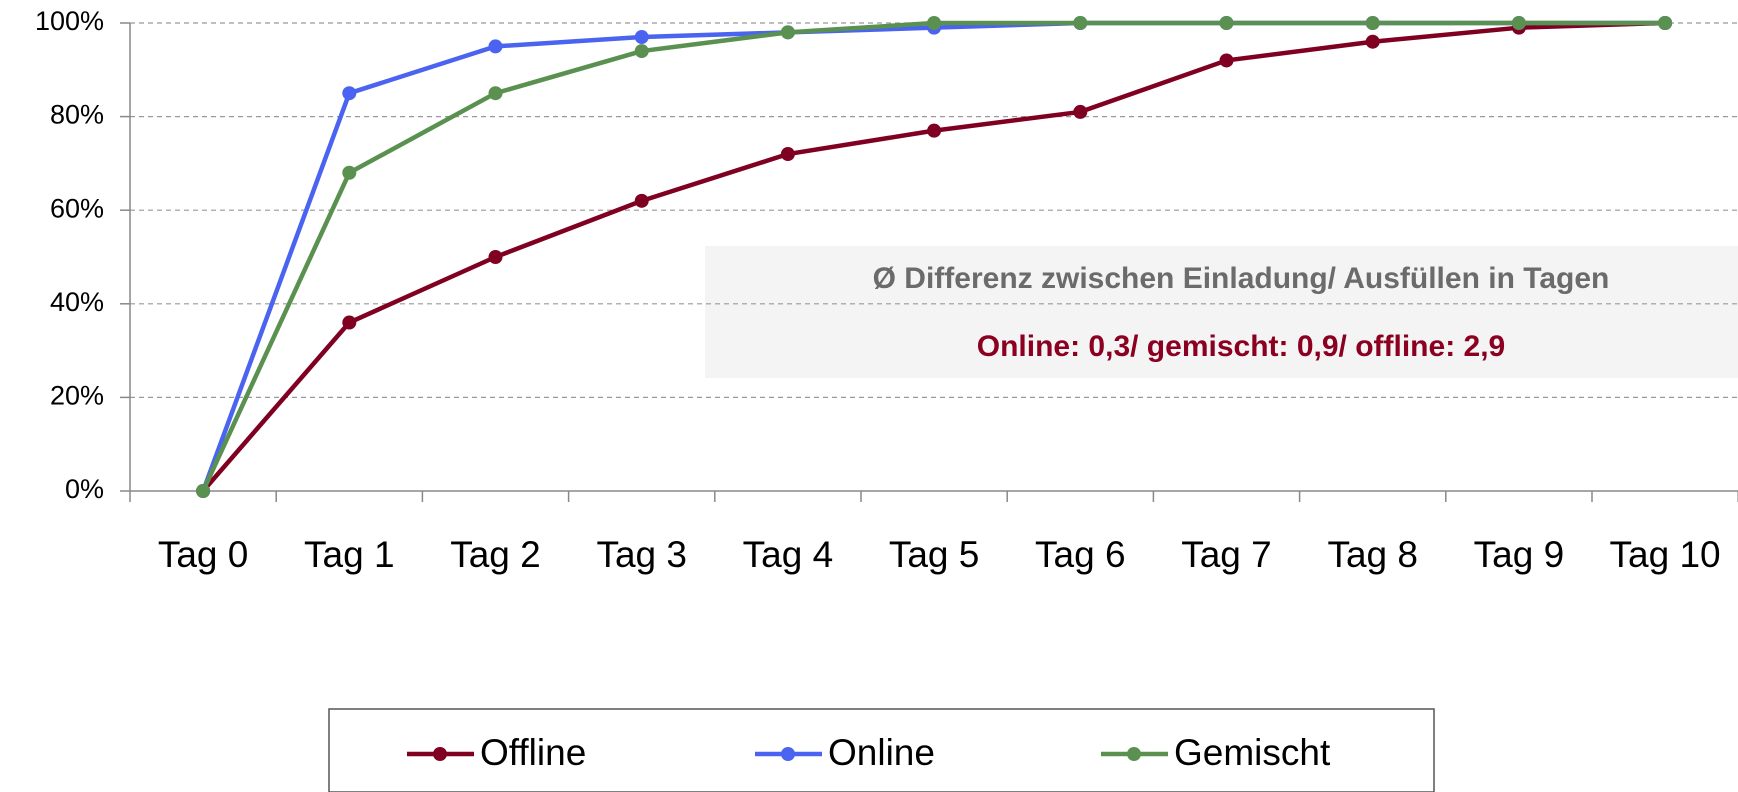  What do you see at coordinates (203, 554) in the screenshot?
I see `x-tick-label: Tag 0` at bounding box center [203, 554].